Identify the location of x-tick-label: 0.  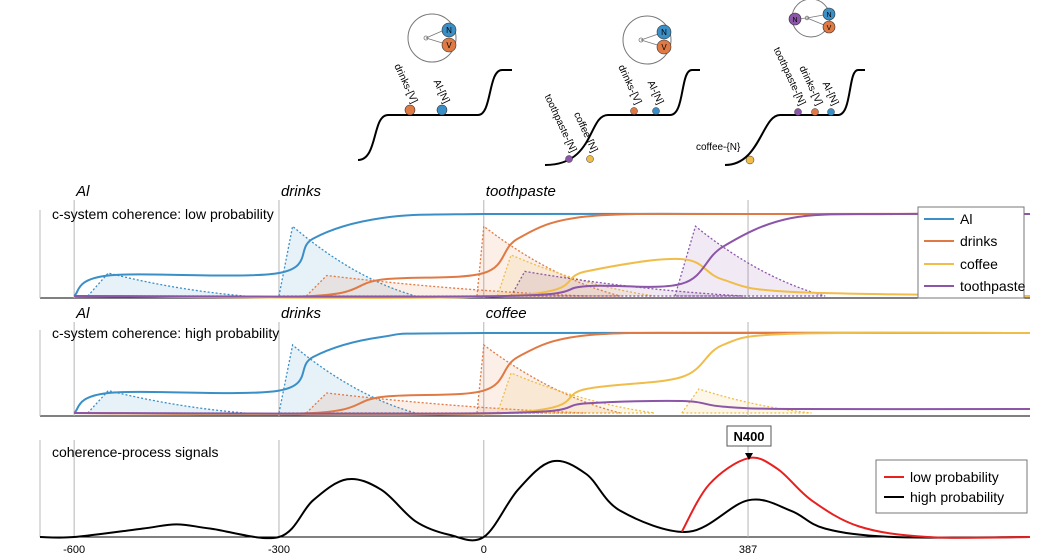
(484, 549).